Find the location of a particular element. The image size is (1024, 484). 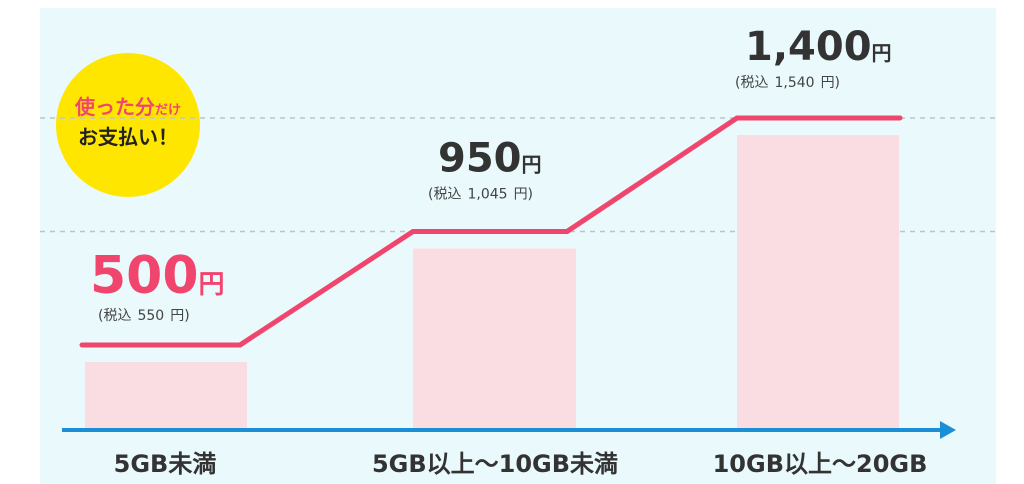

tax-label: (税込 550 円) is located at coordinates (144, 316).